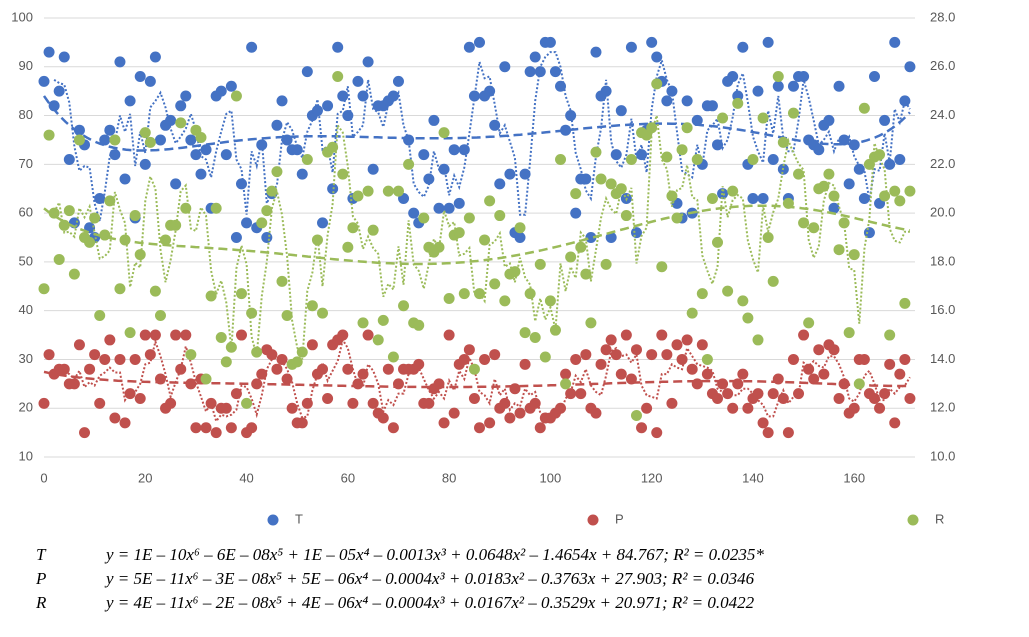 The image size is (1029, 637). What do you see at coordinates (482, 380) in the screenshot?
I see `moving-average` at bounding box center [482, 380].